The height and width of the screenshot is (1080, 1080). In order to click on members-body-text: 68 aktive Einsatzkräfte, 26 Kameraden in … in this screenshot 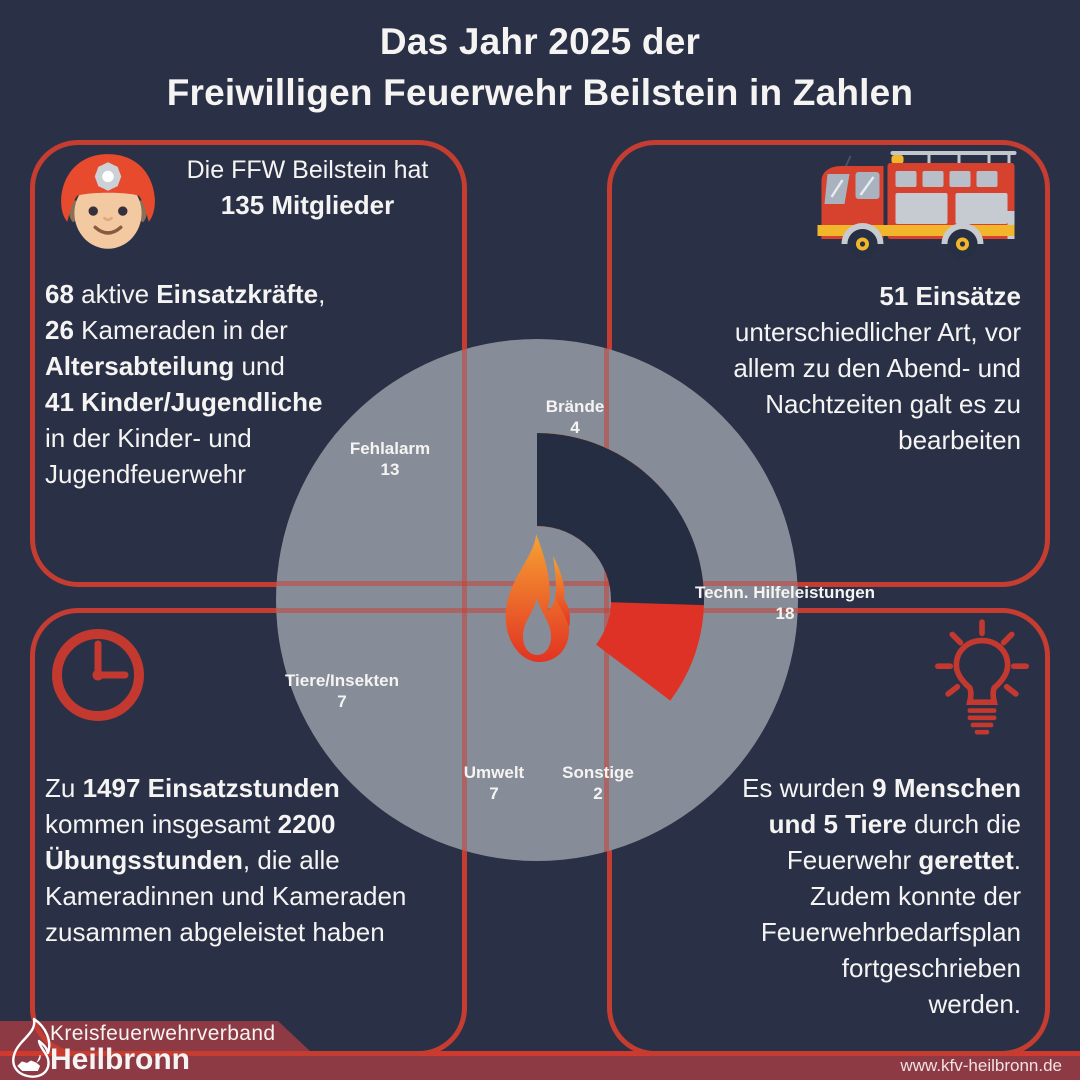, I will do `click(185, 384)`.